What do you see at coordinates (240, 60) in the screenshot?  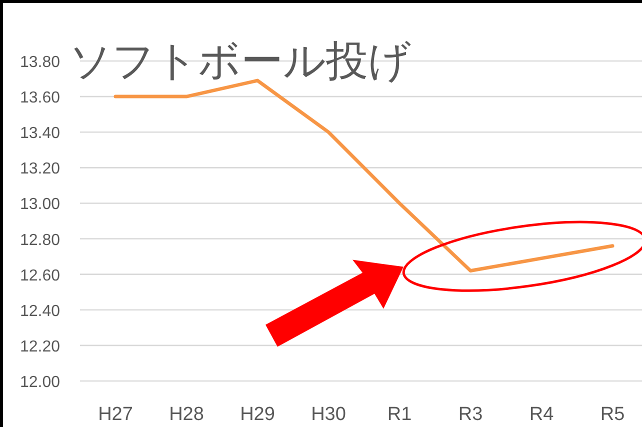 I see `chart-title: ソフトボール投げ` at bounding box center [240, 60].